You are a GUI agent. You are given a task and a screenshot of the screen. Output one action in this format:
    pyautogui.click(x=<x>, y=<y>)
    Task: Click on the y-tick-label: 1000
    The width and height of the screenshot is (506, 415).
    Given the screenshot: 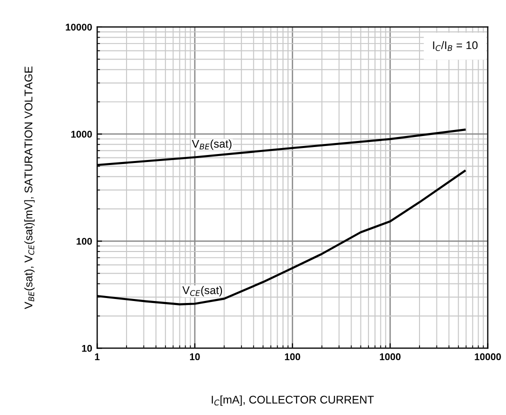 What is the action you would take?
    pyautogui.click(x=81, y=134)
    